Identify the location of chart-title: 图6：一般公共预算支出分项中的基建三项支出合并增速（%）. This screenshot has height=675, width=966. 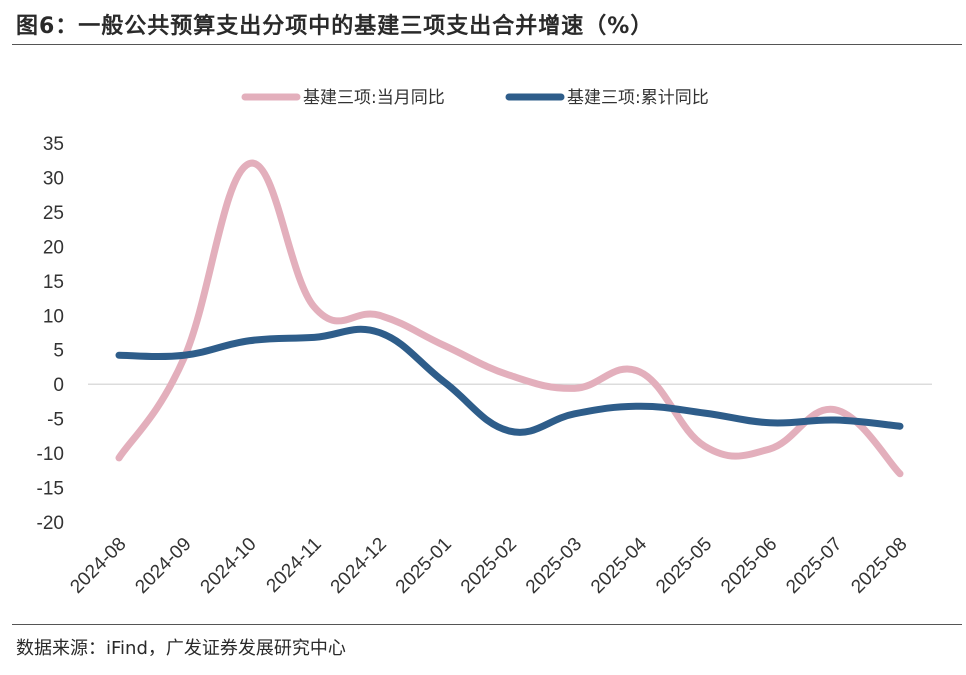
(335, 26).